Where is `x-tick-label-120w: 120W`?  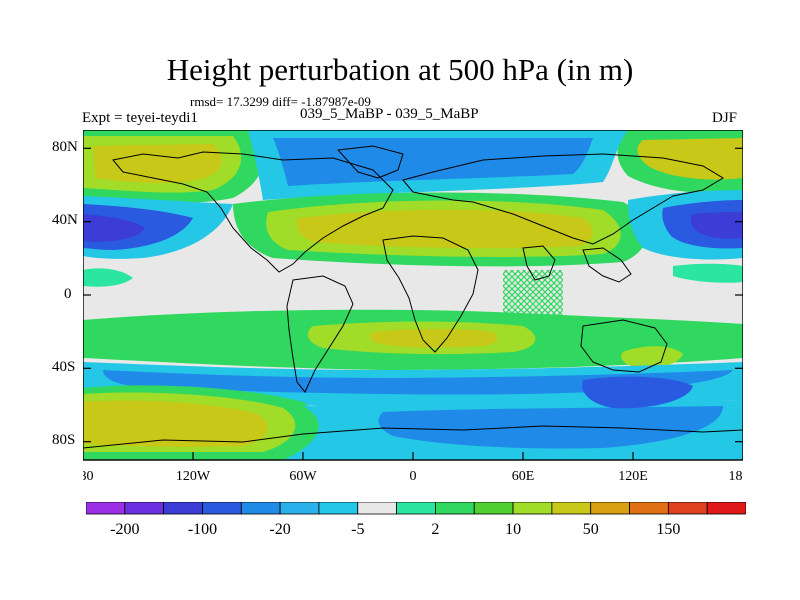 x-tick-label-120w: 120W is located at coordinates (193, 476).